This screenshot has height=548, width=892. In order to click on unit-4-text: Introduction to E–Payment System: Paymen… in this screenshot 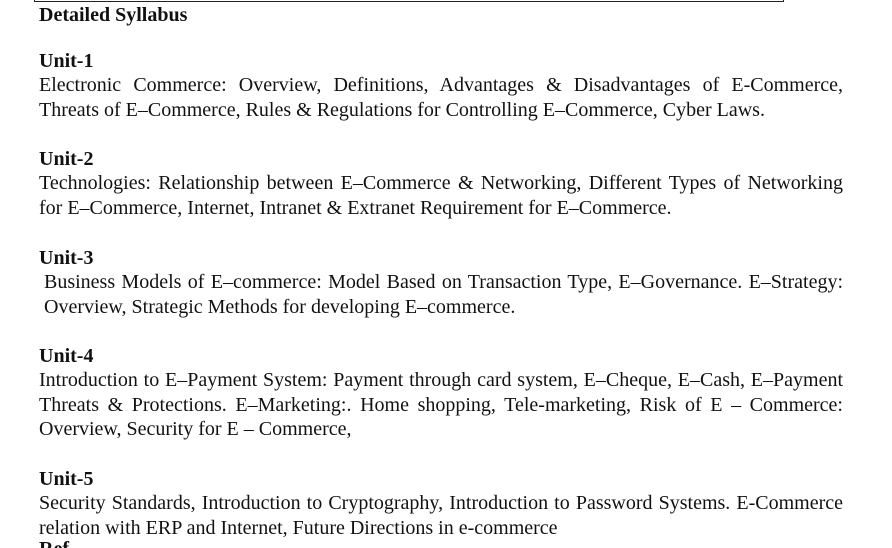, I will do `click(441, 404)`.